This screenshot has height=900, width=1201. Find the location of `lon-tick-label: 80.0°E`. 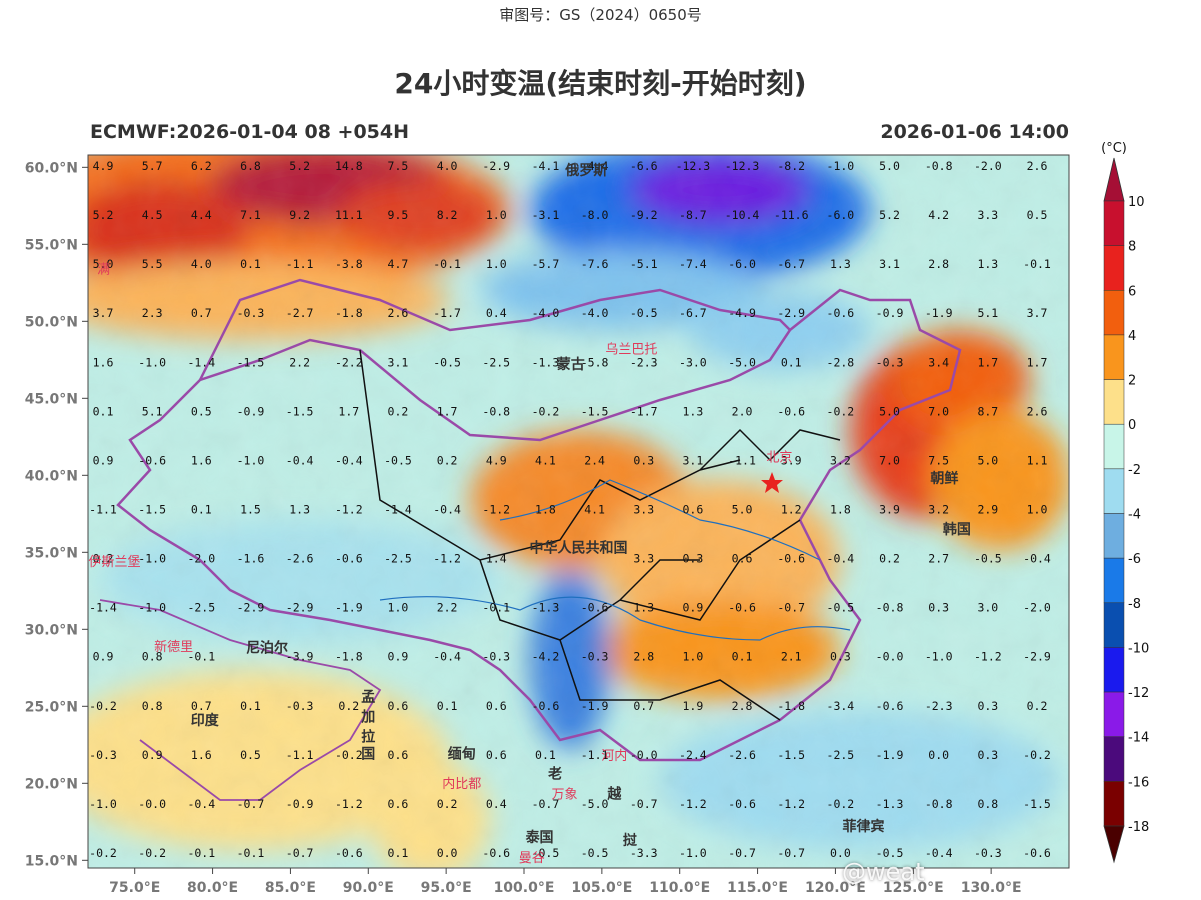

lon-tick-label: 80.0°E is located at coordinates (212, 888).